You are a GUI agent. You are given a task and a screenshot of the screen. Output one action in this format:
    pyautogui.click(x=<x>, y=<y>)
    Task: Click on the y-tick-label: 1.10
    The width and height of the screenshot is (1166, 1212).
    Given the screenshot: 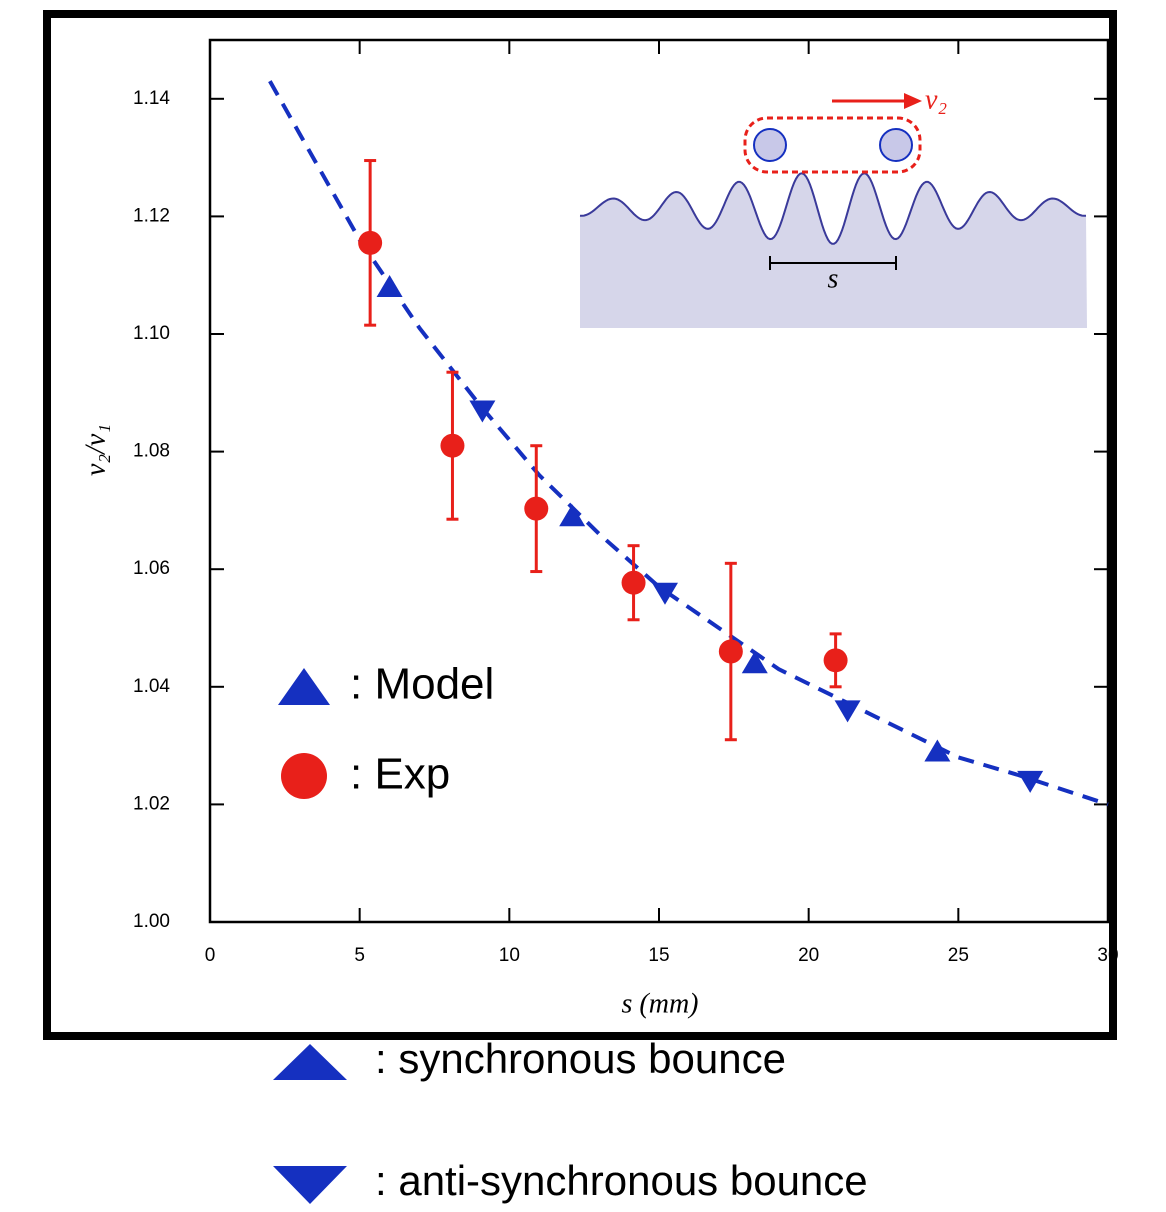 What is the action you would take?
    pyautogui.click(x=151, y=333)
    